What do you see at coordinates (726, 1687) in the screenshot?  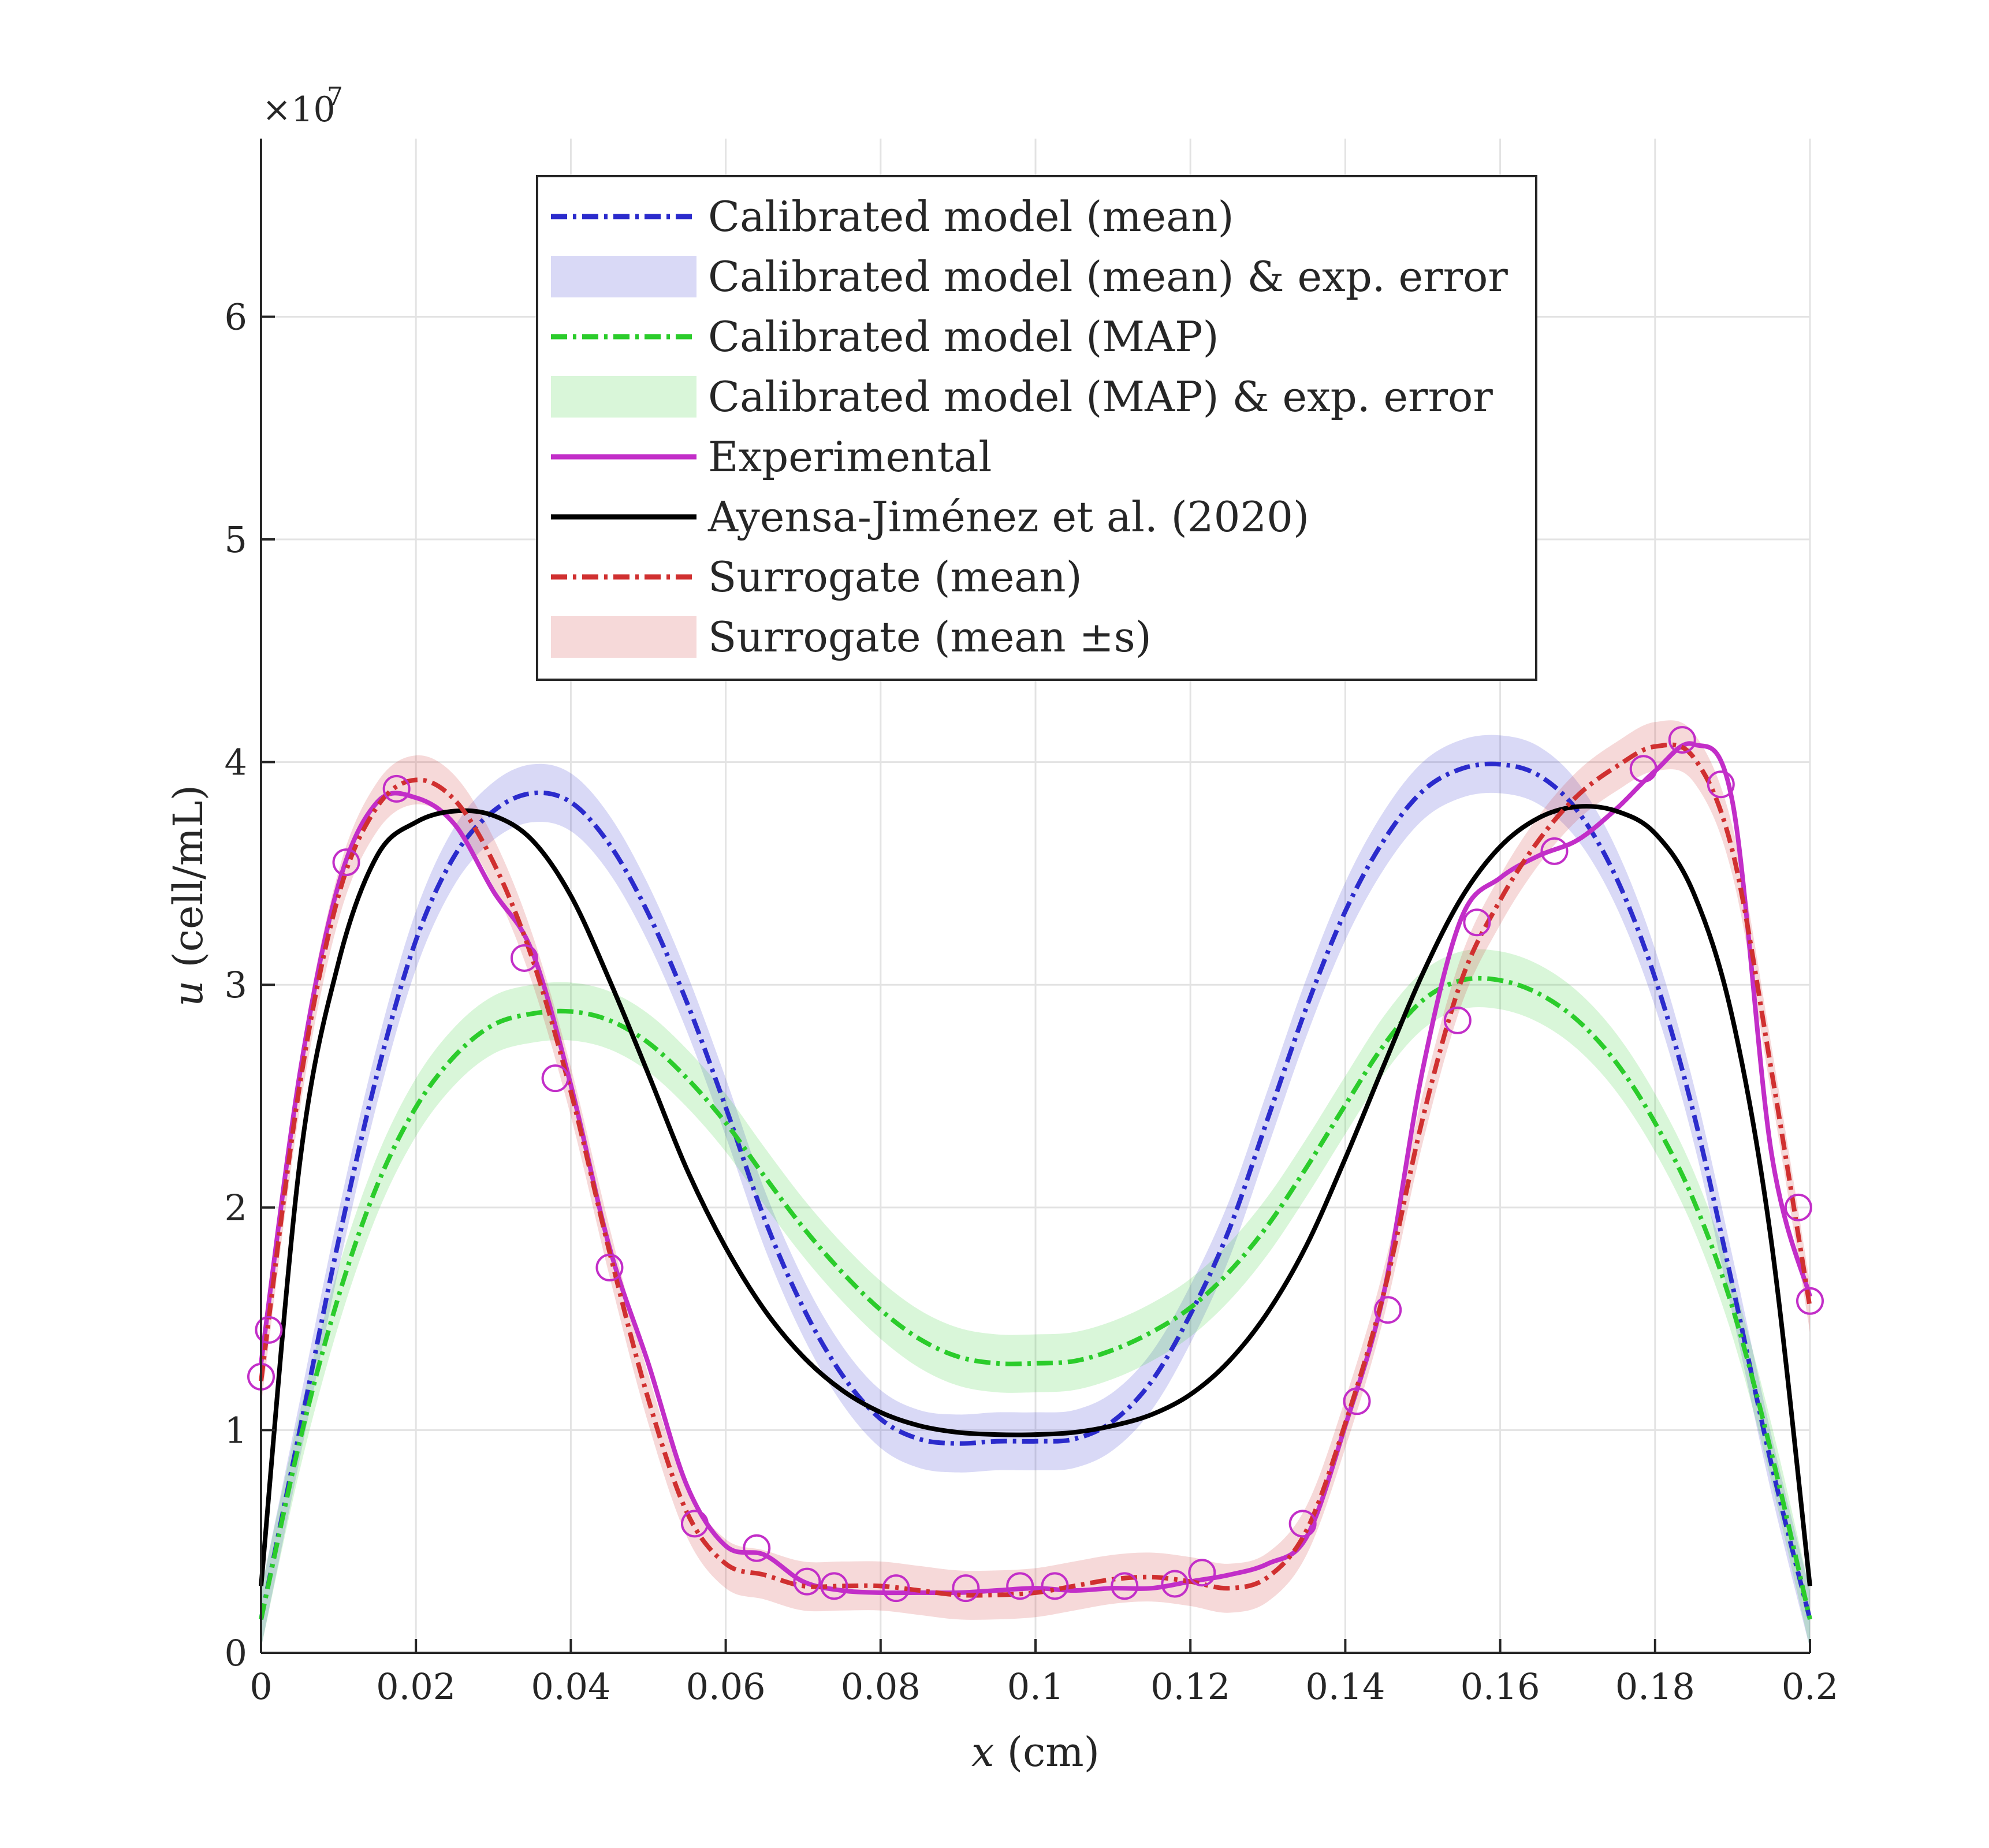 I see `x-tick-label: 0.06` at bounding box center [726, 1687].